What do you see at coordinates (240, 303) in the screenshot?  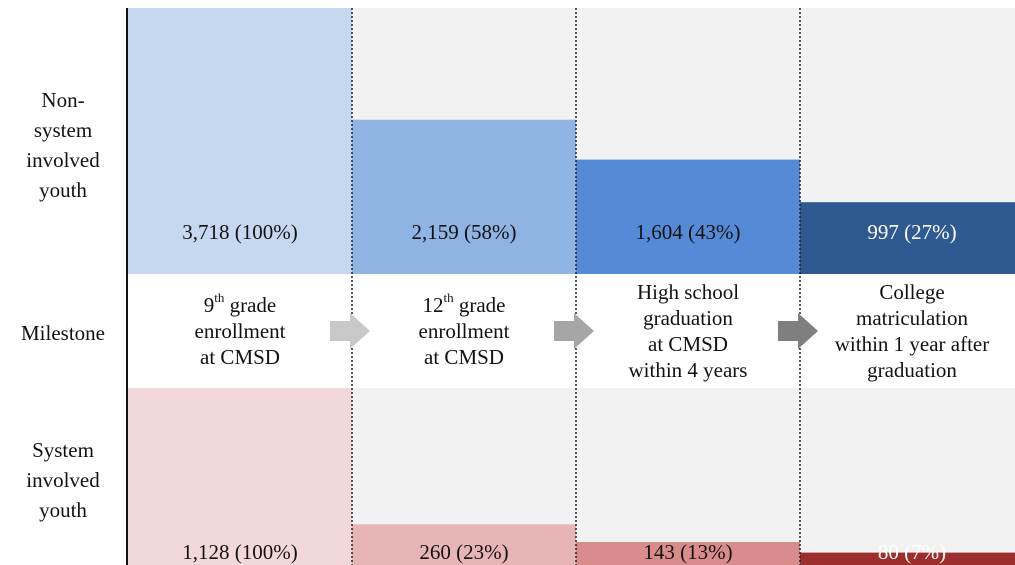 I see `milestone-label-line: 9th grade` at bounding box center [240, 303].